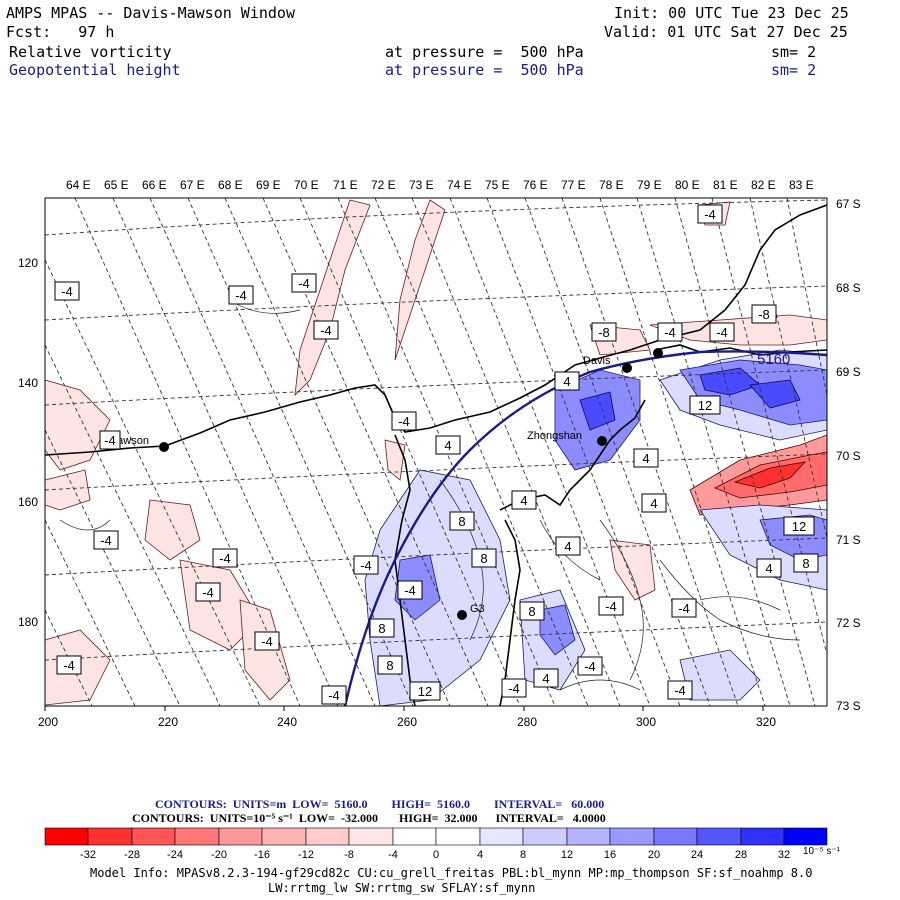 The height and width of the screenshot is (900, 900). I want to click on svg-text: 81 E, so click(725, 185).